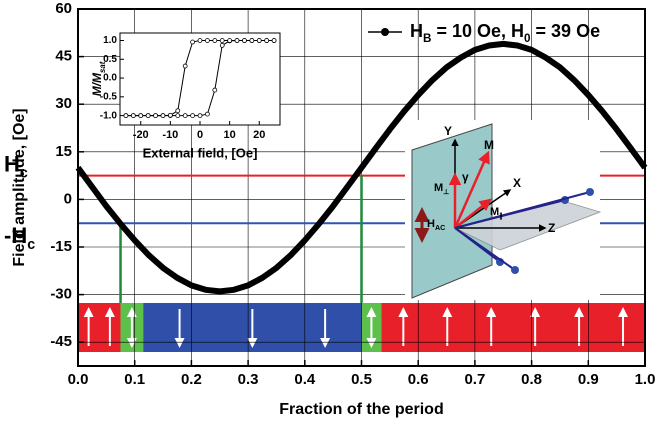 The width and height of the screenshot is (657, 429). I want to click on x-tick-label: -10, so click(170, 135).